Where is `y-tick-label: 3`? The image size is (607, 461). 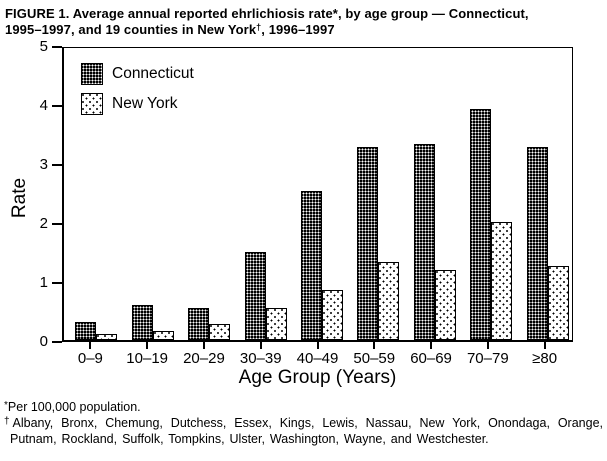 y-tick-label: 3 is located at coordinates (43, 164).